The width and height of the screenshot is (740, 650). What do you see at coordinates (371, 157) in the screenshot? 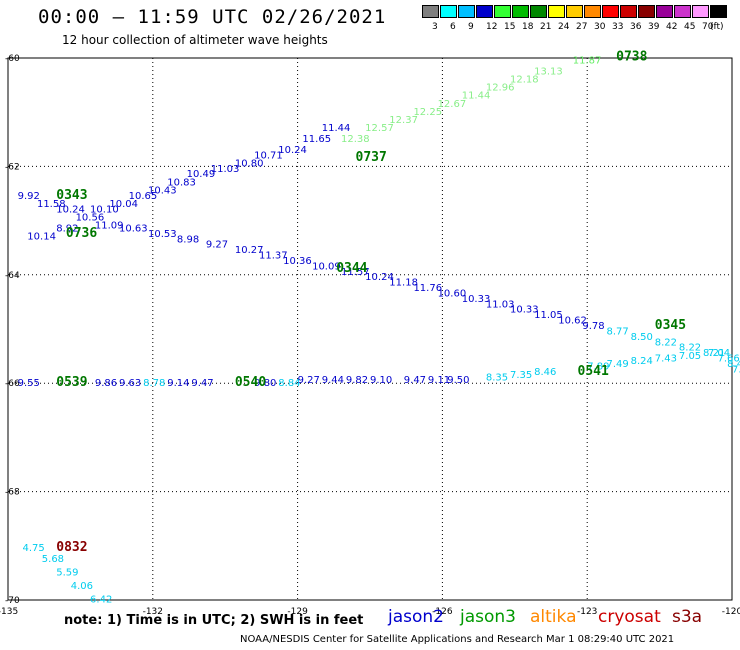
I see `pass-time-label: 0737` at bounding box center [371, 157].